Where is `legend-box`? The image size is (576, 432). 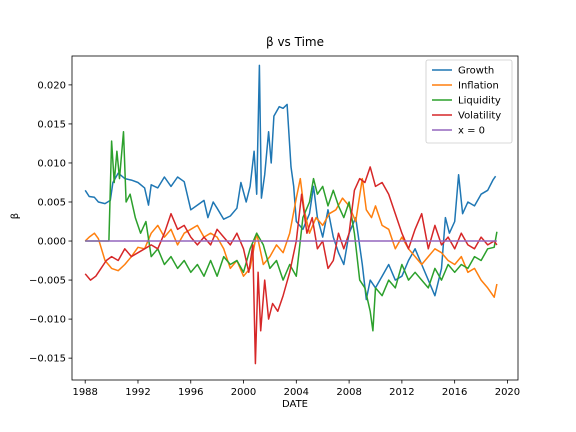
legend-box is located at coordinates (469, 101).